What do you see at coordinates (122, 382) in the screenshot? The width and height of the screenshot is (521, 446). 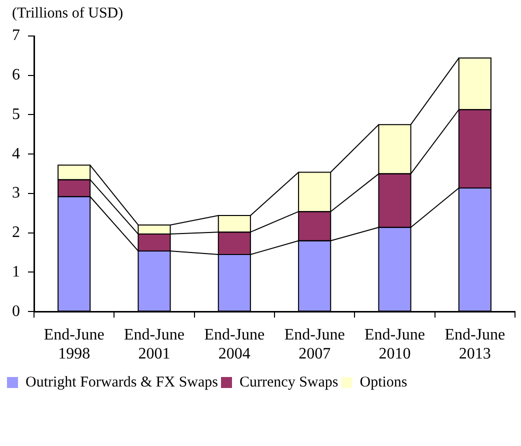 I see `legend-label: Outright Forwards & FX Swaps` at bounding box center [122, 382].